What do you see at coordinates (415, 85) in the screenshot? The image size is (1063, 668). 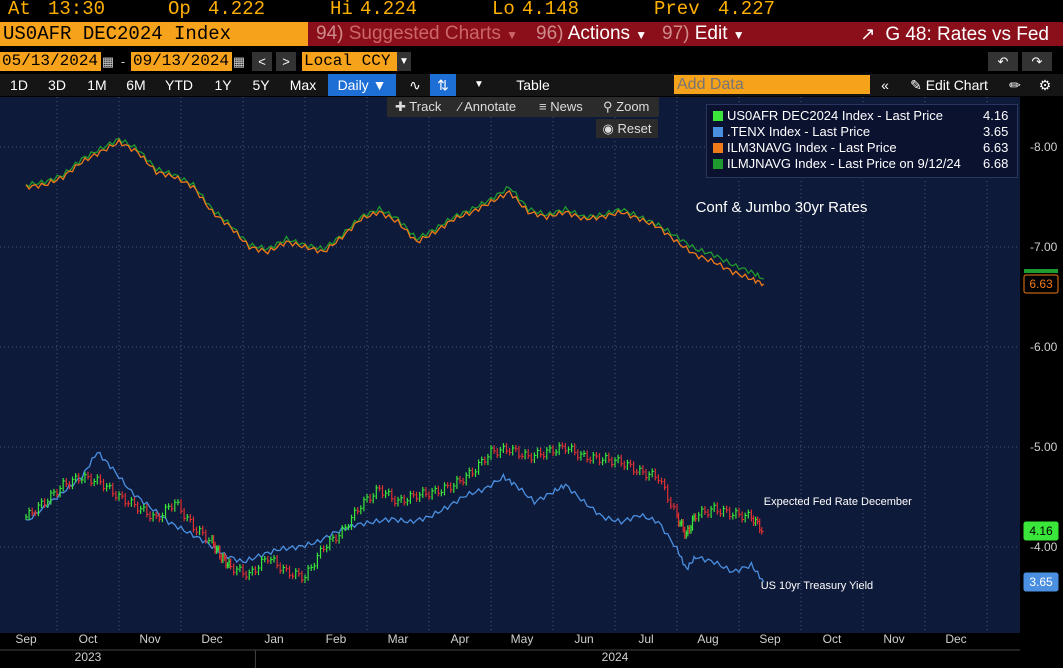 I see `line-chart-icon: ∿` at bounding box center [415, 85].